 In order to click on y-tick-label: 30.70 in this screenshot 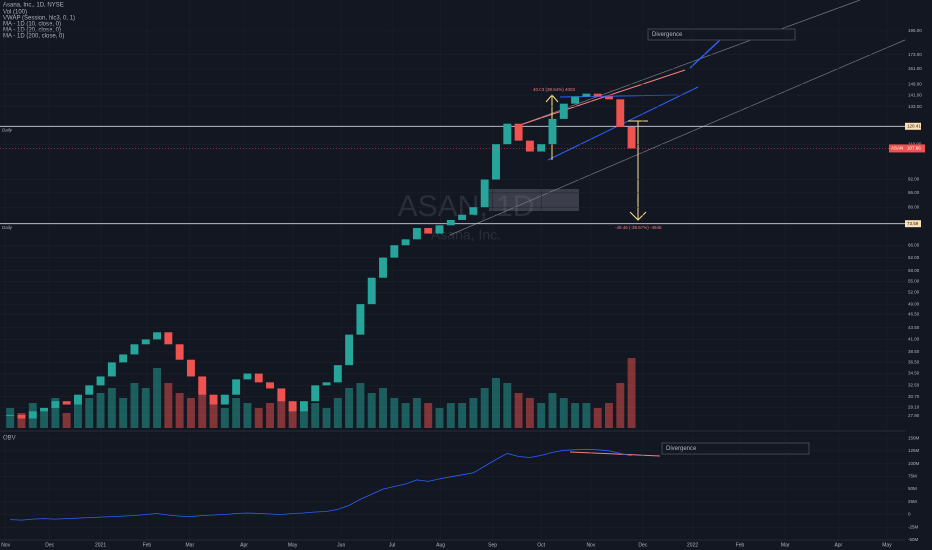, I will do `click(914, 396)`.